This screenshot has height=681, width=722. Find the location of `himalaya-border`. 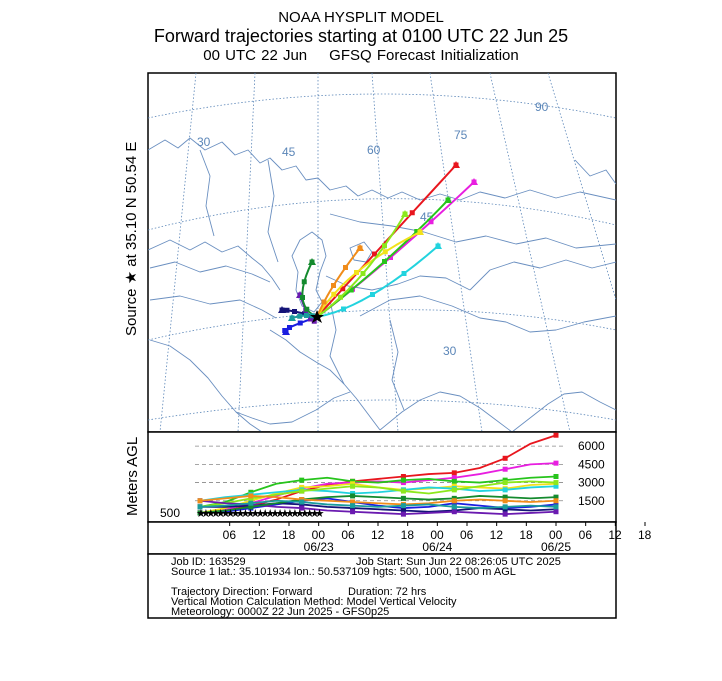

himalaya-border is located at coordinates (487, 314).